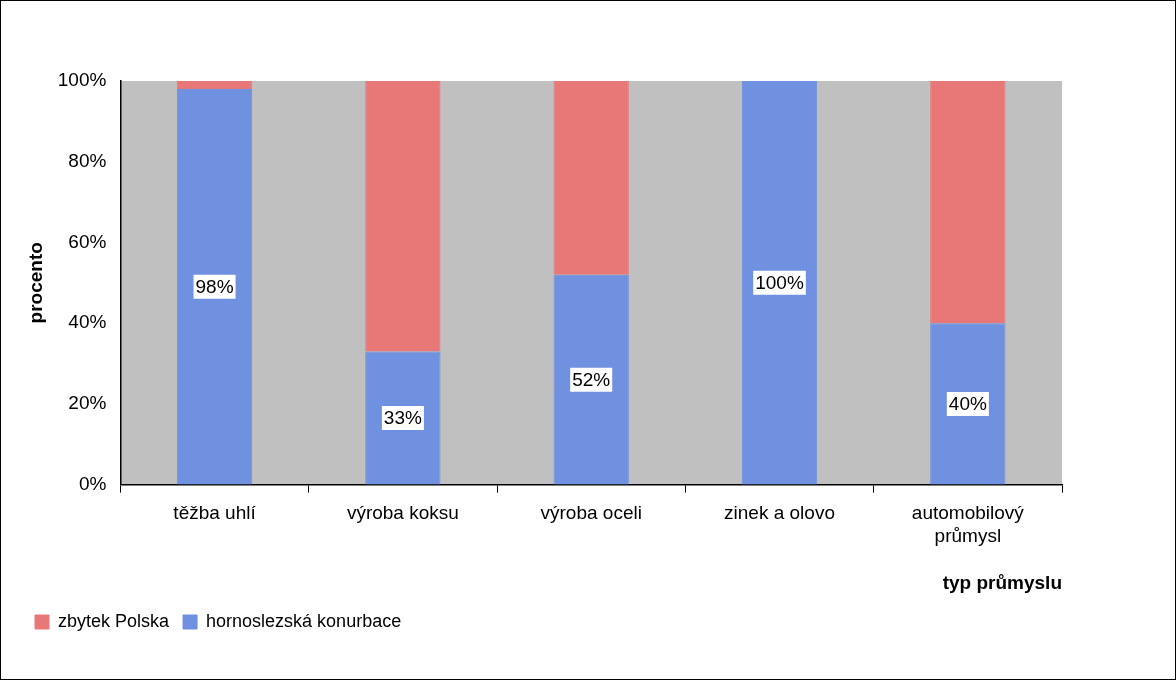 This screenshot has height=680, width=1176. I want to click on y-tick-label: 60%, so click(87, 241).